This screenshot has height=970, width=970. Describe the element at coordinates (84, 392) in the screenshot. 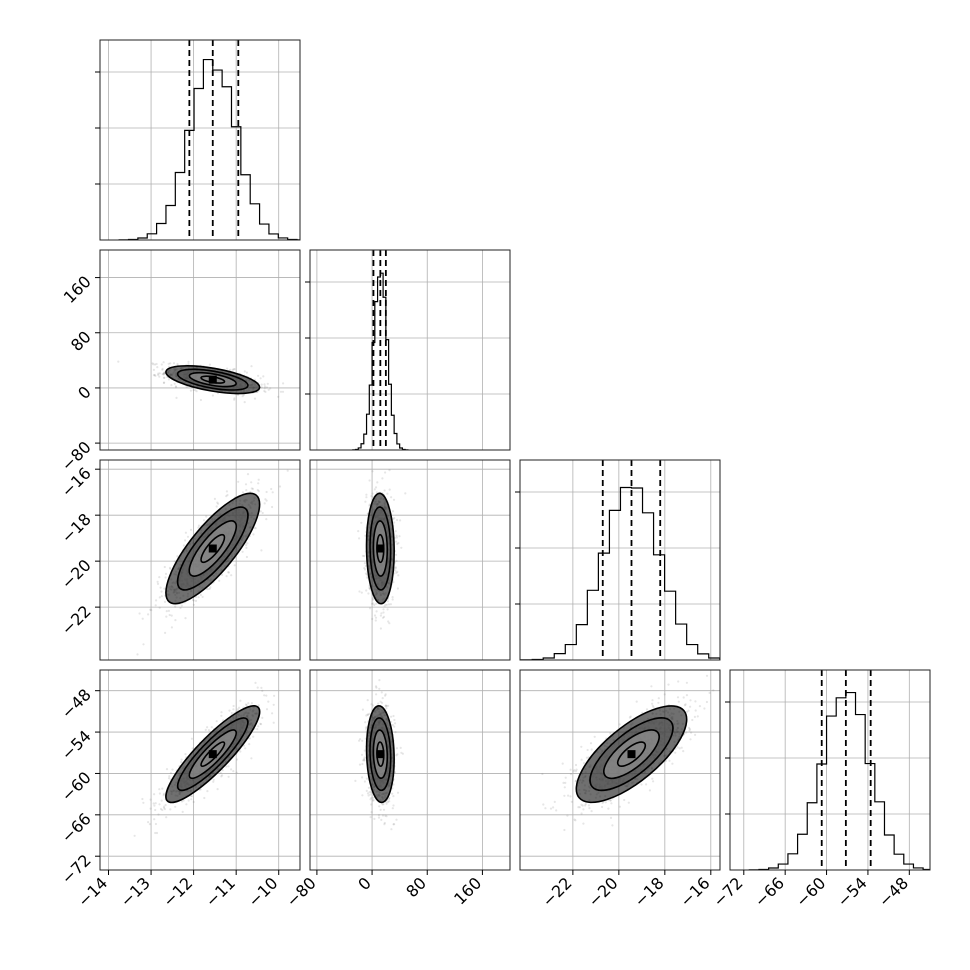

I see `y-tick-label: 0` at that location.